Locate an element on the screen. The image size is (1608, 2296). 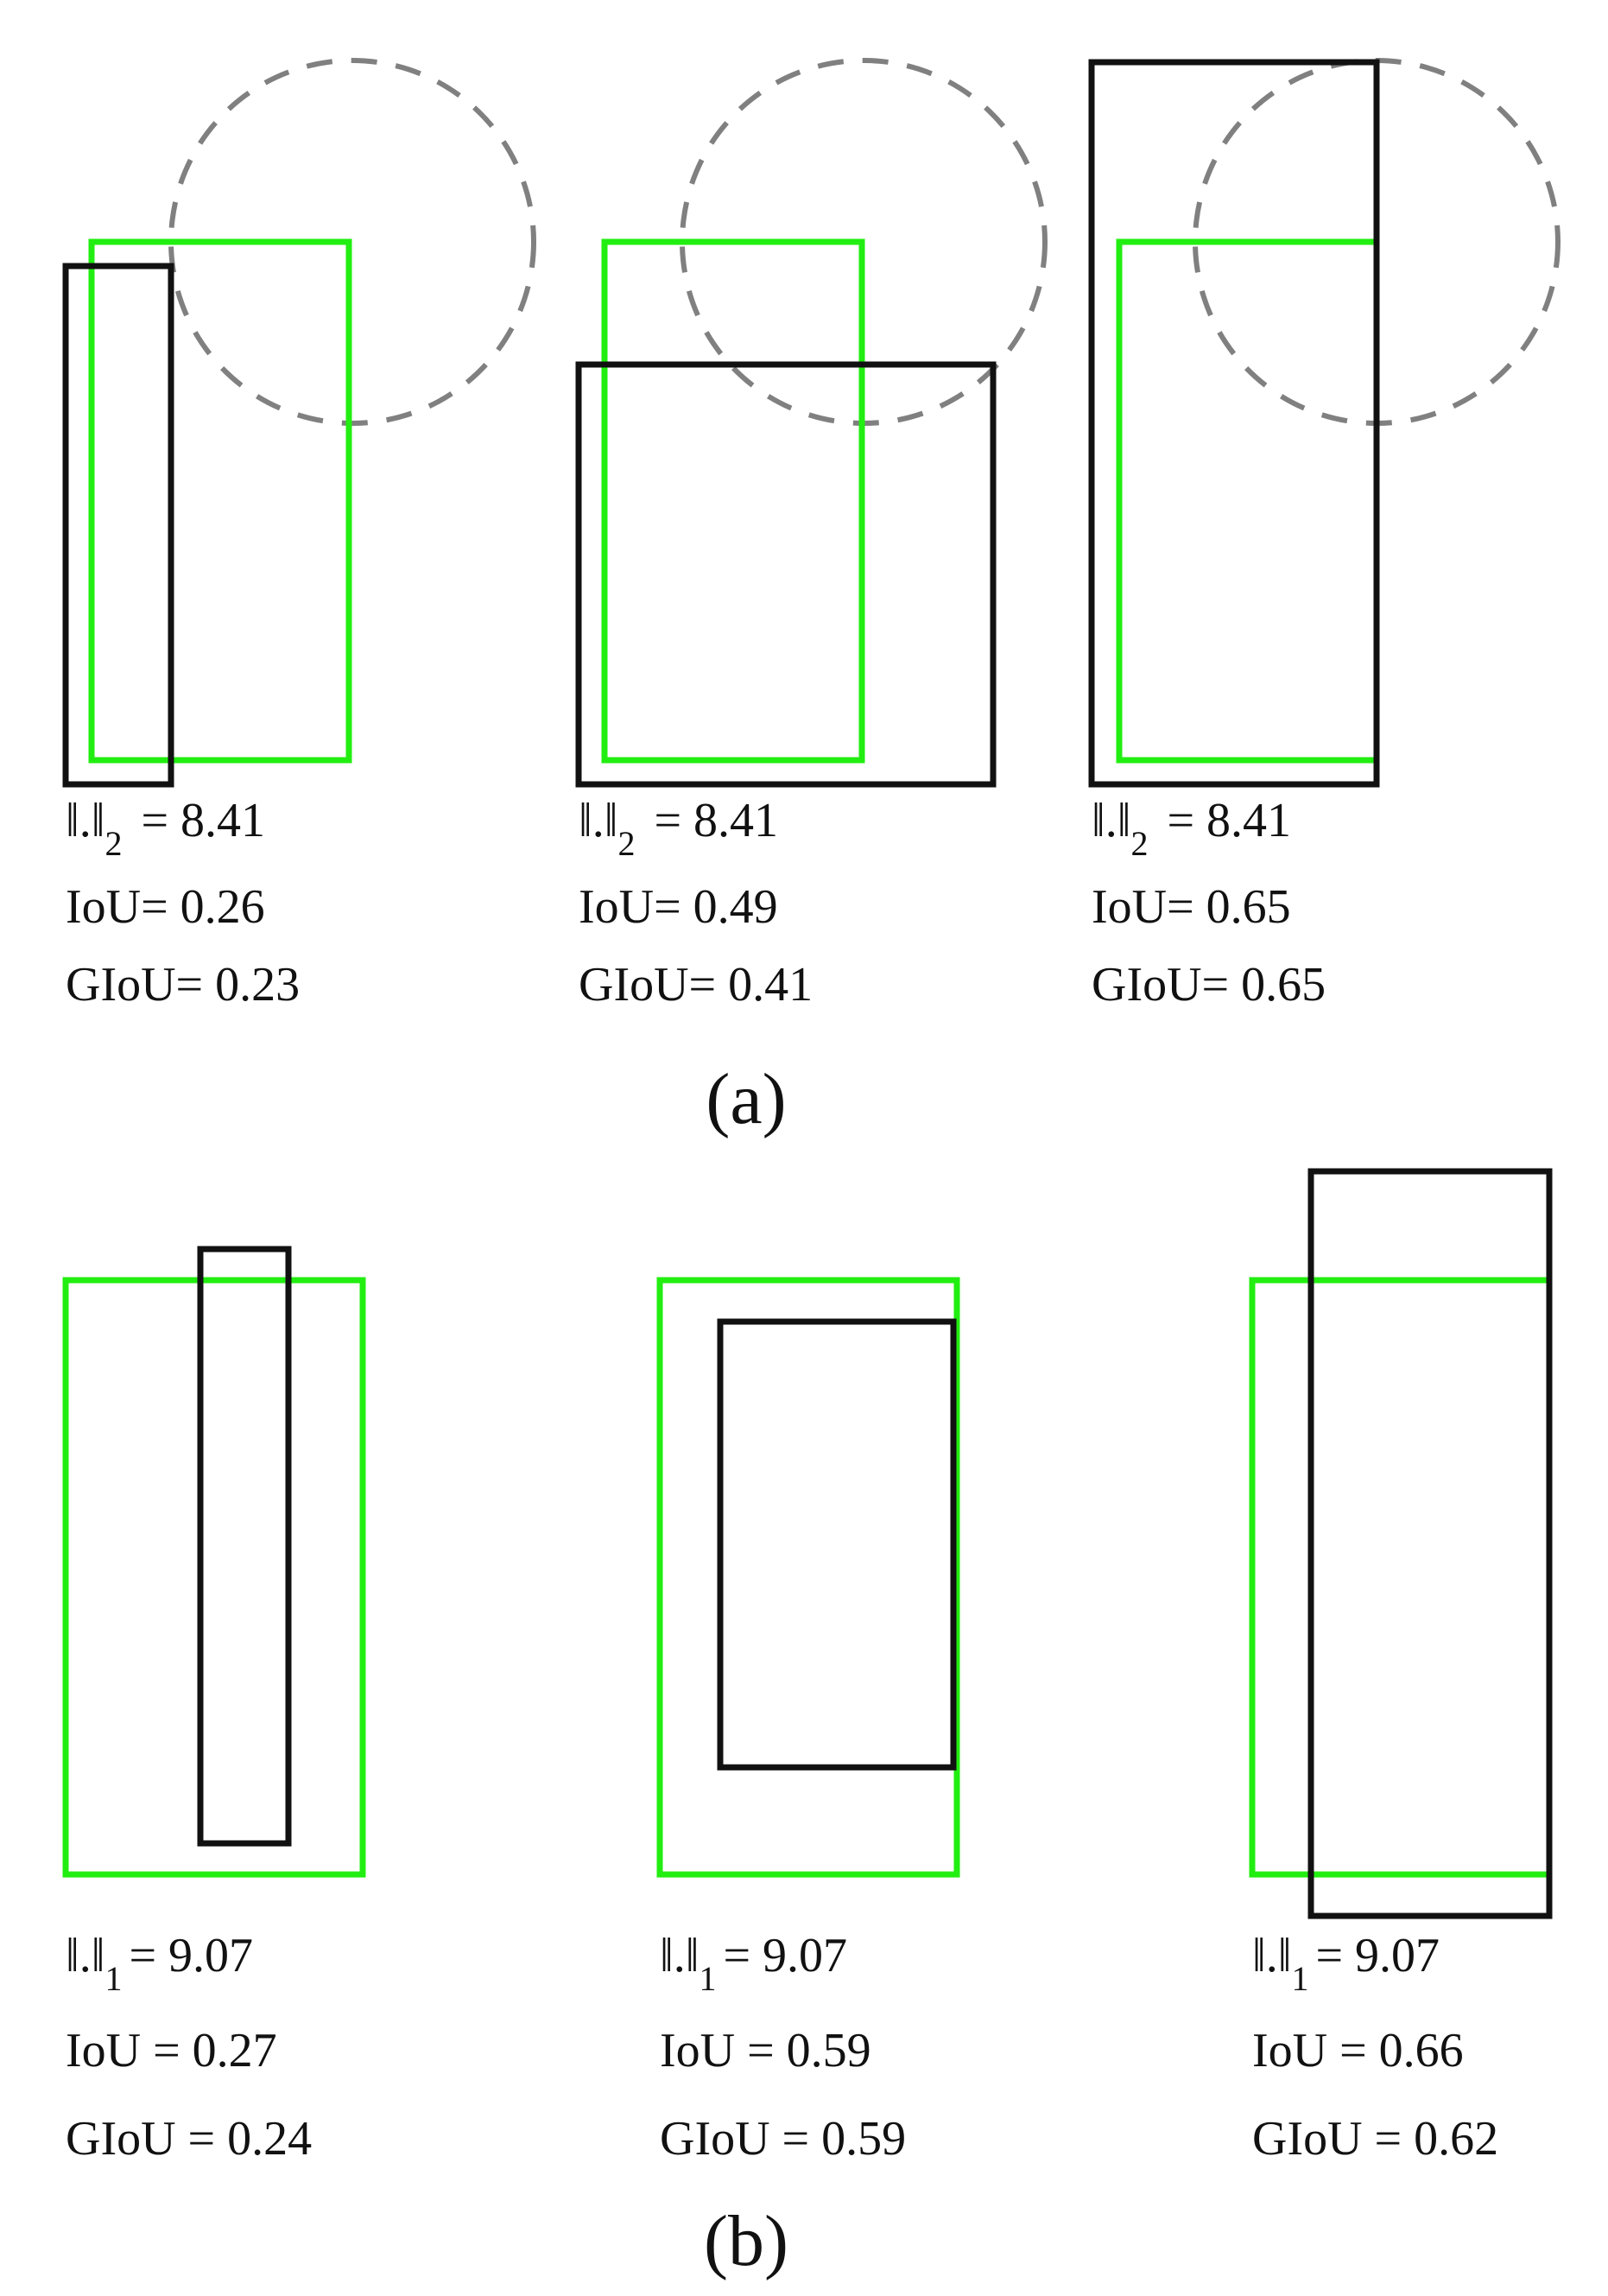
panel-b-example-2-ground-truth-box is located at coordinates (808, 1577).